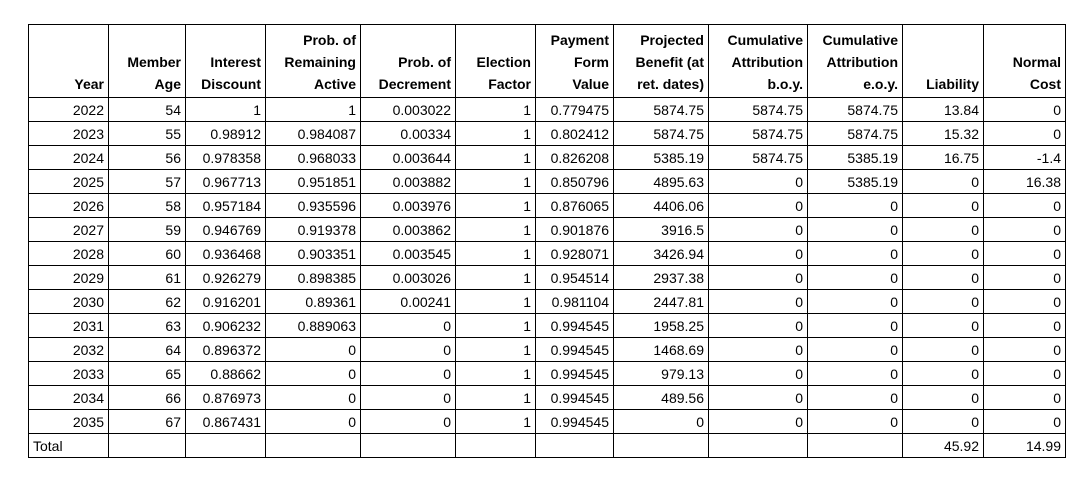 This screenshot has height=481, width=1085. I want to click on cell-prob-of-decrement-2027: 0.003862, so click(408, 229).